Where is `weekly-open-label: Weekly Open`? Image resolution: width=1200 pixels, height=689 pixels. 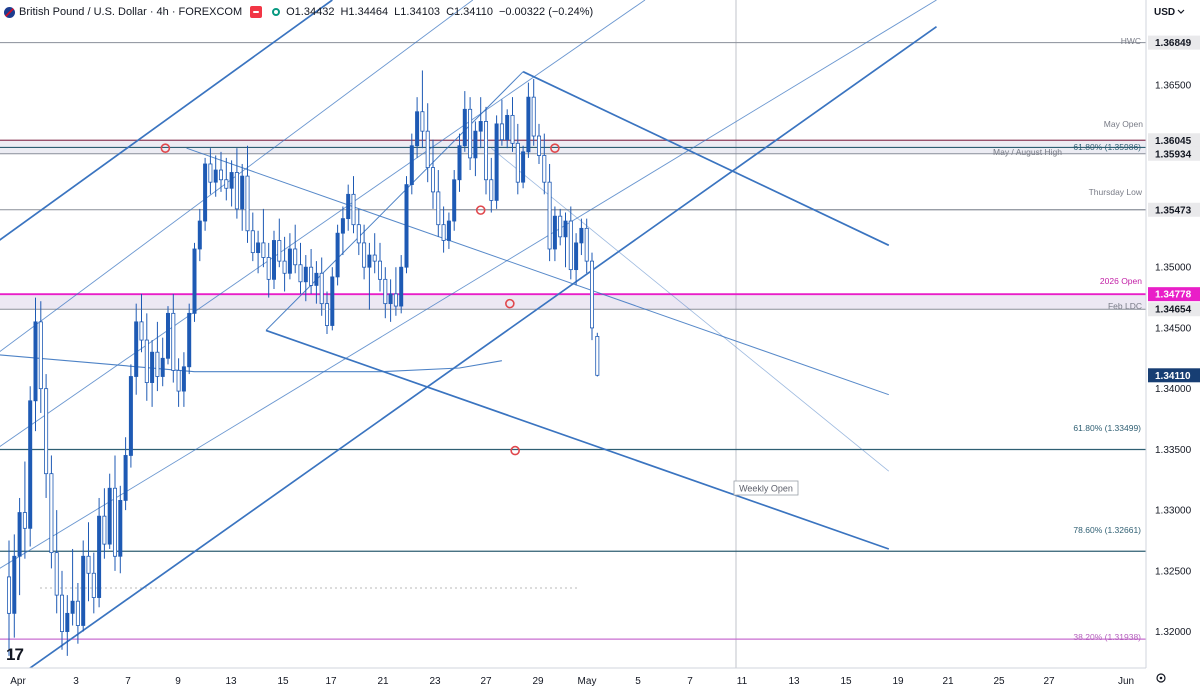 weekly-open-label: Weekly Open is located at coordinates (766, 488).